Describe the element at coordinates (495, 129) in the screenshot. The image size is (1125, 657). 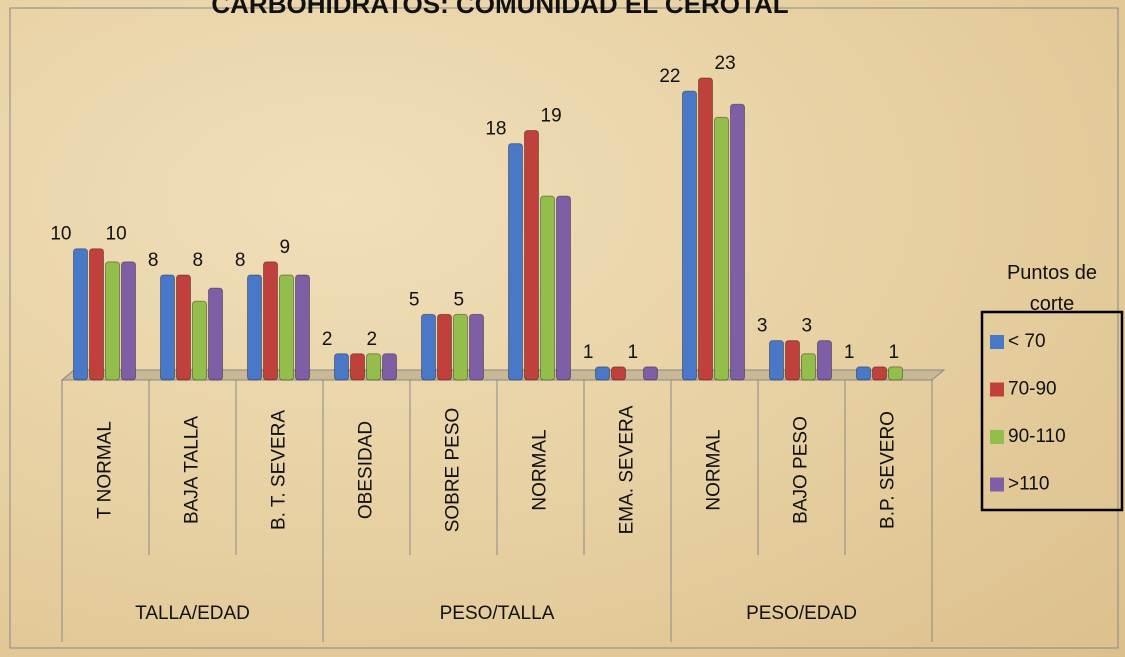
I see `data-label: 18` at that location.